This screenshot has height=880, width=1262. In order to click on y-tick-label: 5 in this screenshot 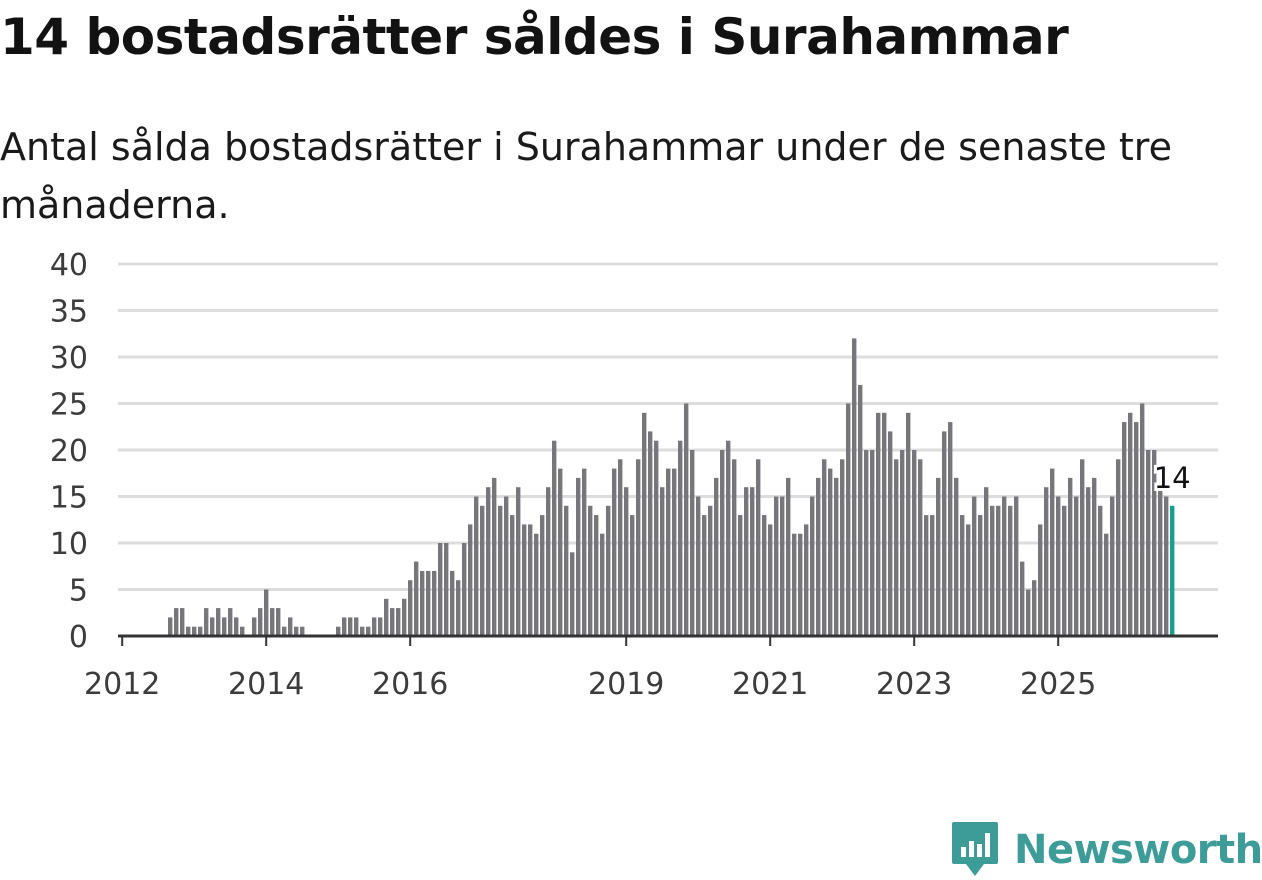, I will do `click(78, 591)`.